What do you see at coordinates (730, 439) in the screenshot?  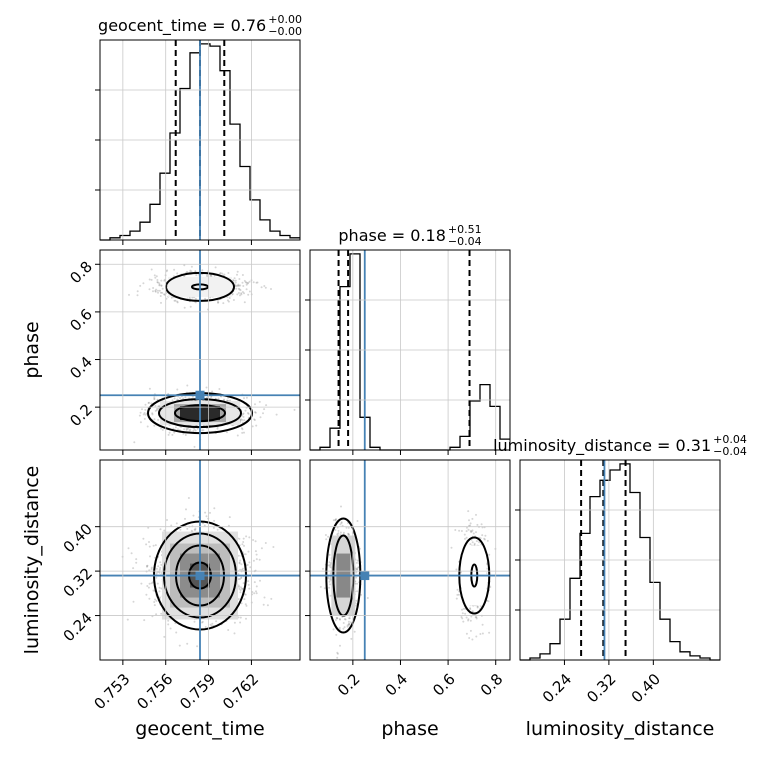 I see `title-upper-error: +0.04` at bounding box center [730, 439].